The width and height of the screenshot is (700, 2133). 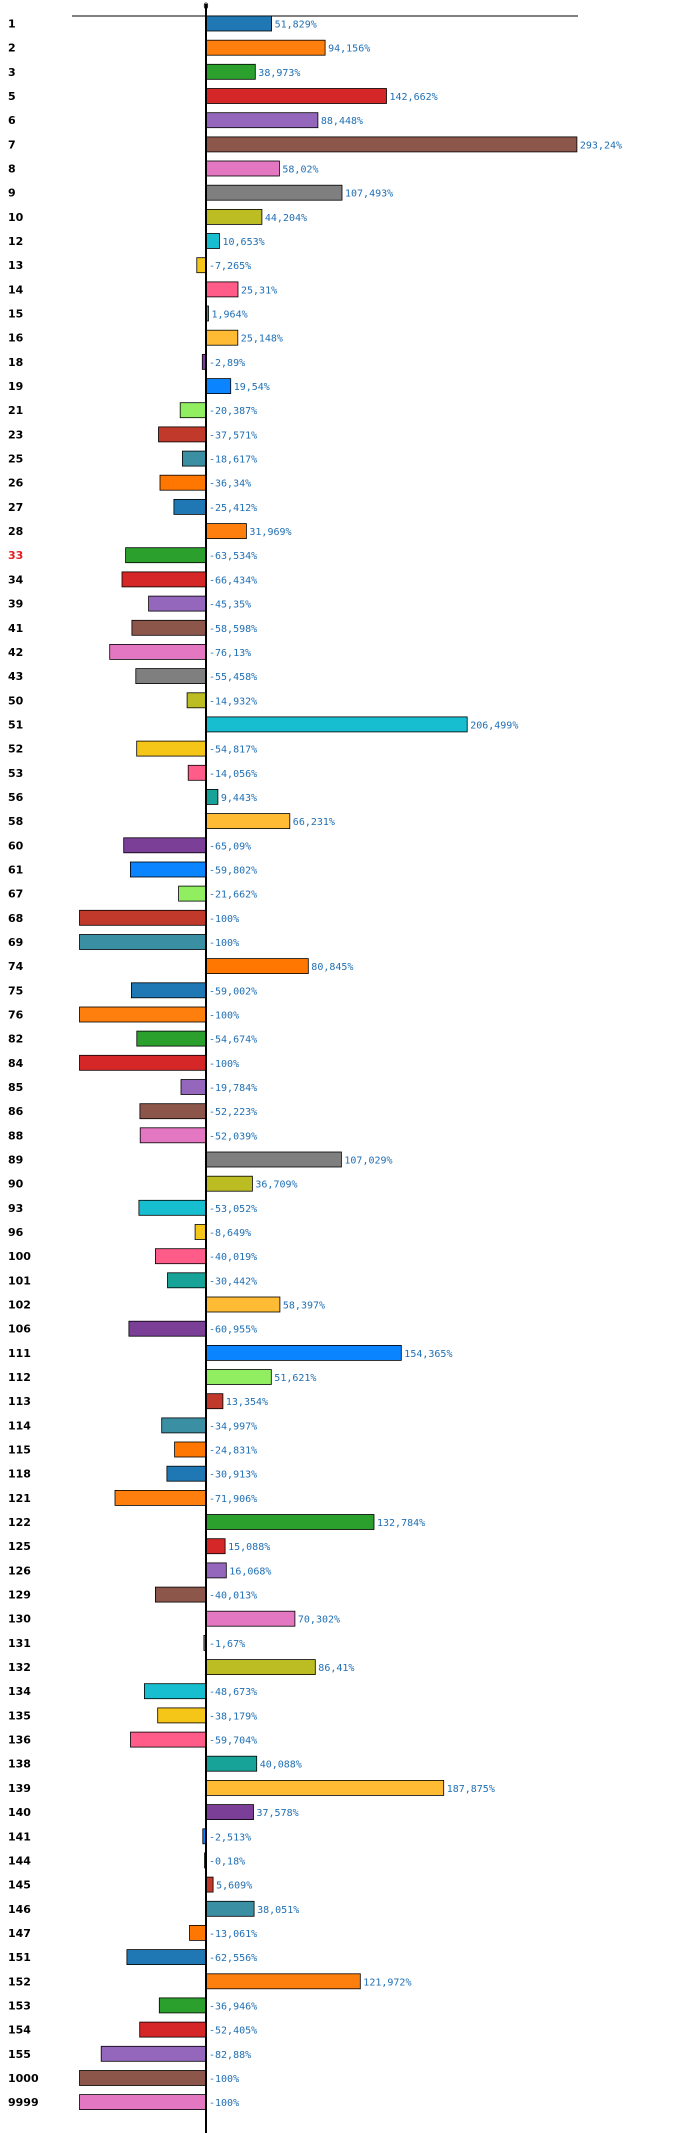 I want to click on value-label: -13,061%, so click(x=233, y=1934).